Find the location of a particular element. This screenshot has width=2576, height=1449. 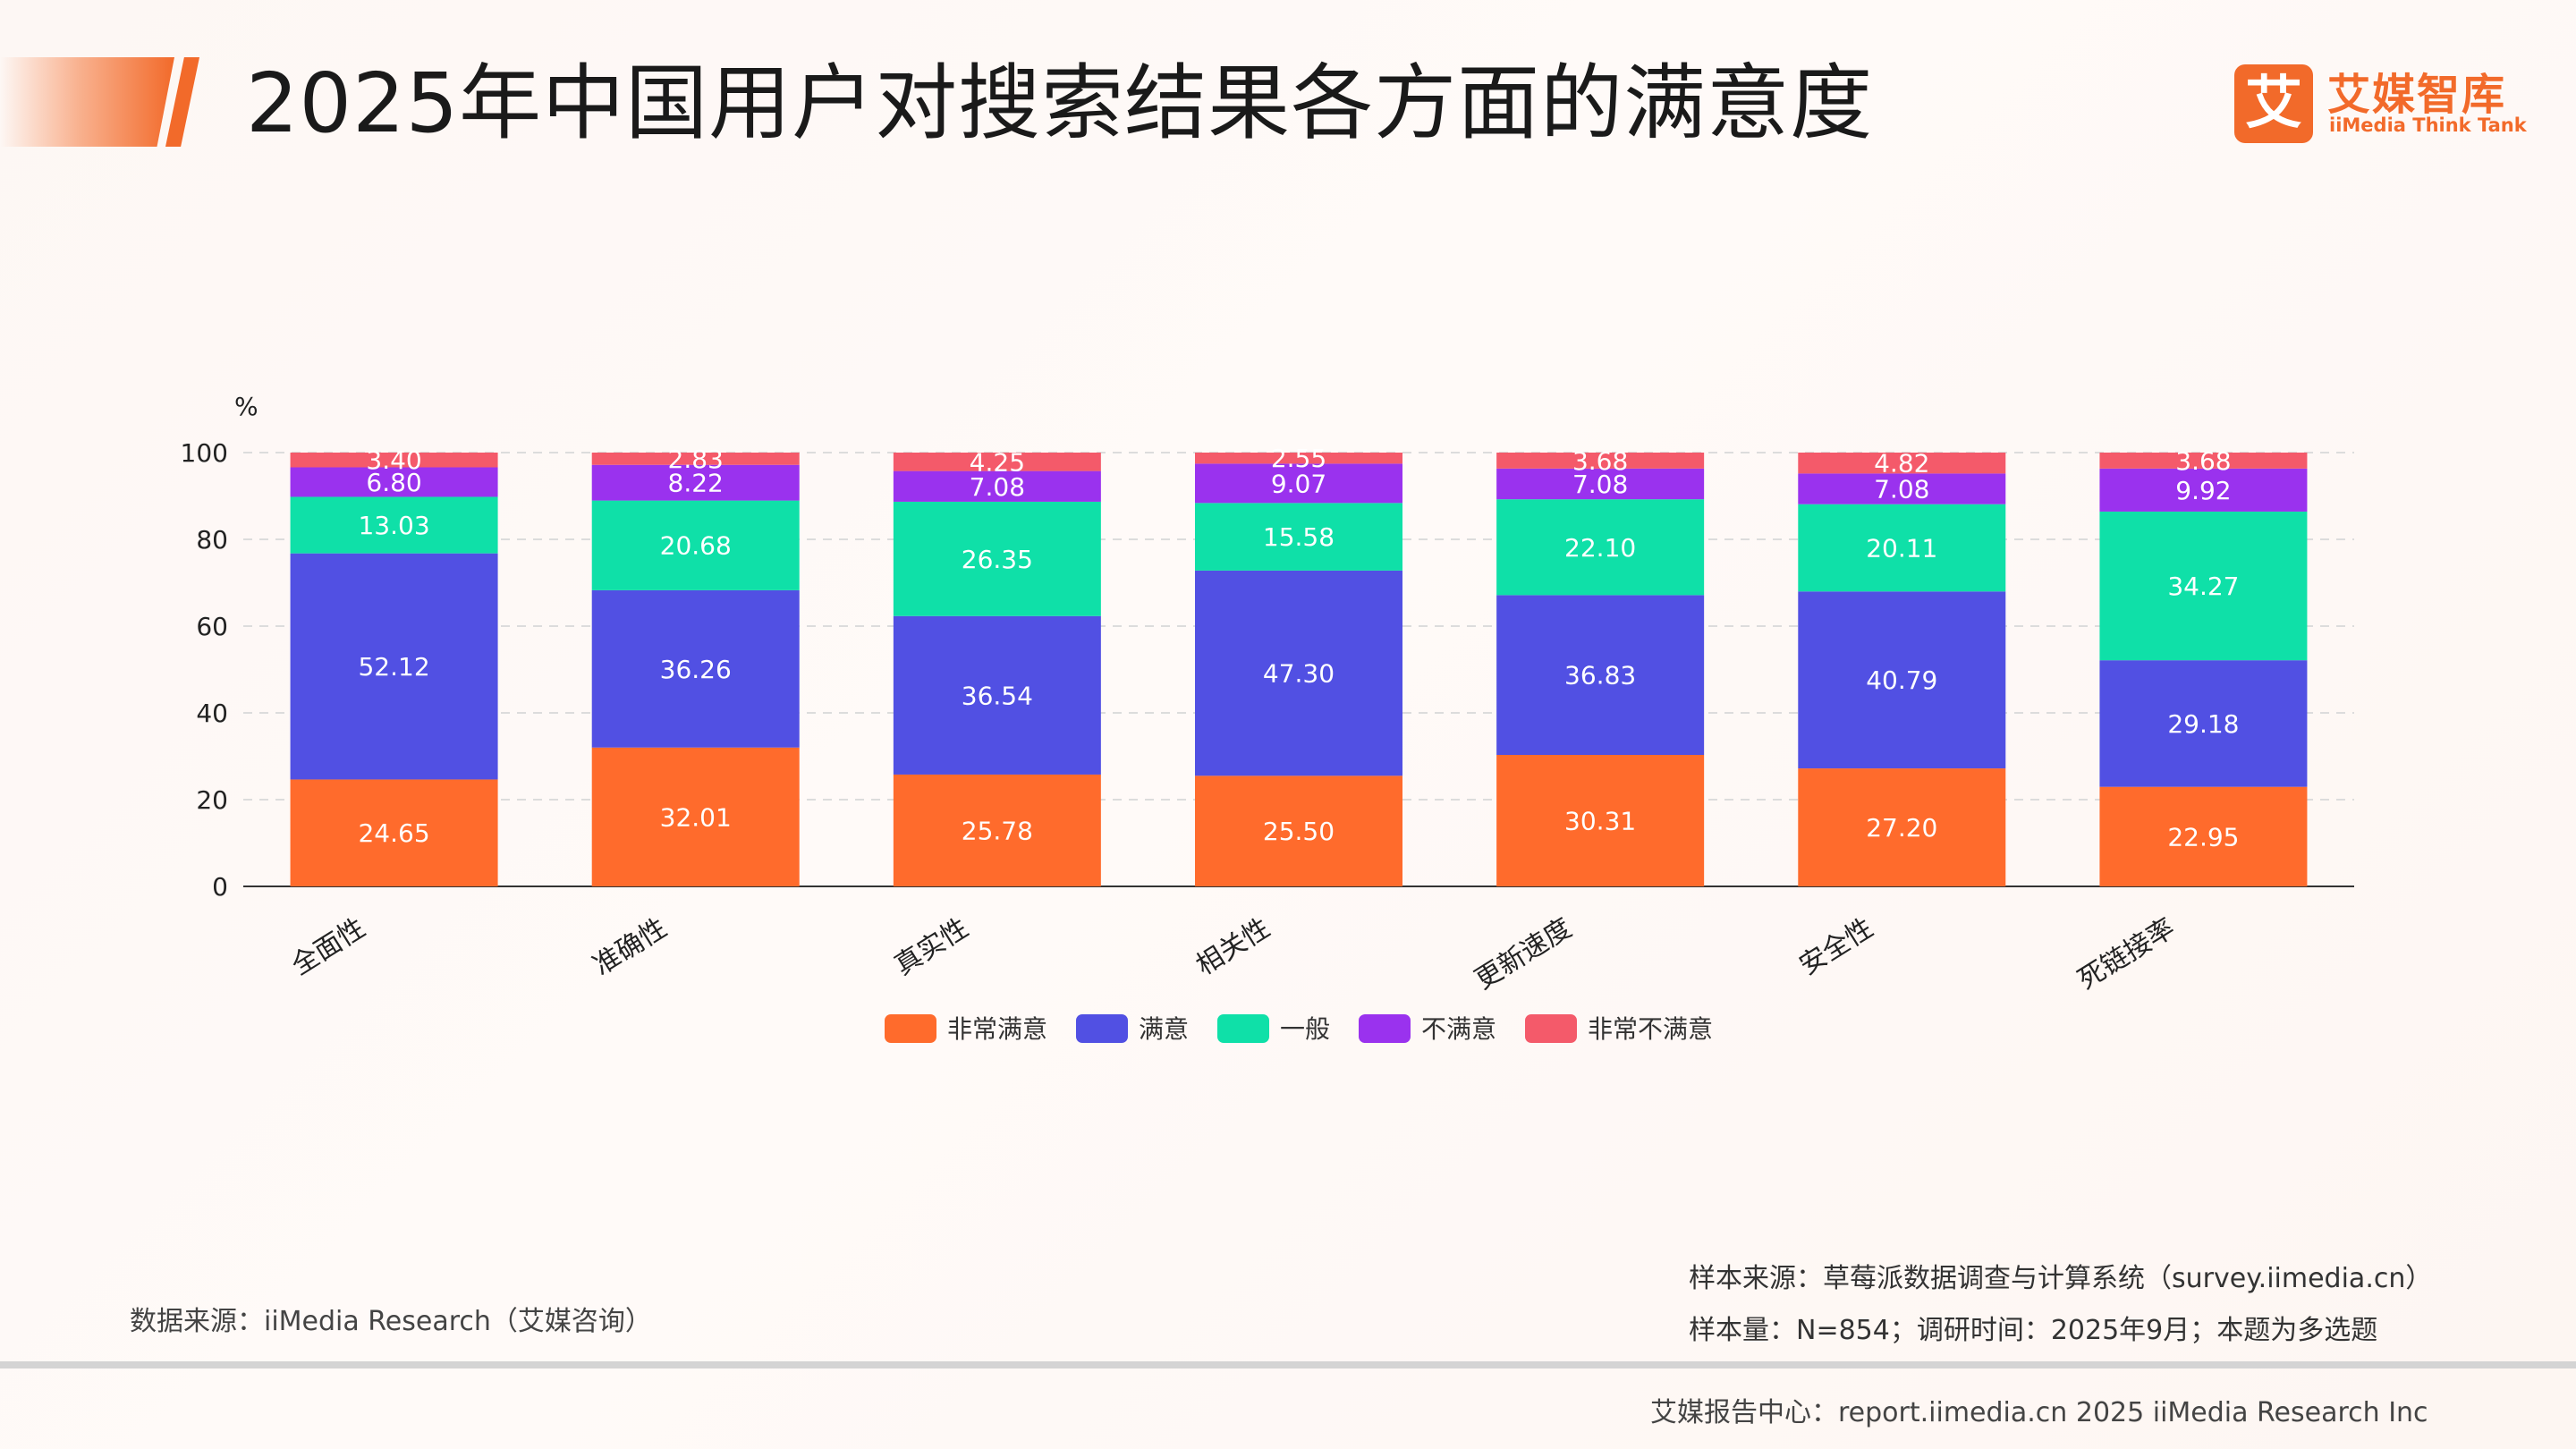

data-label: 52.12 is located at coordinates (393, 667).